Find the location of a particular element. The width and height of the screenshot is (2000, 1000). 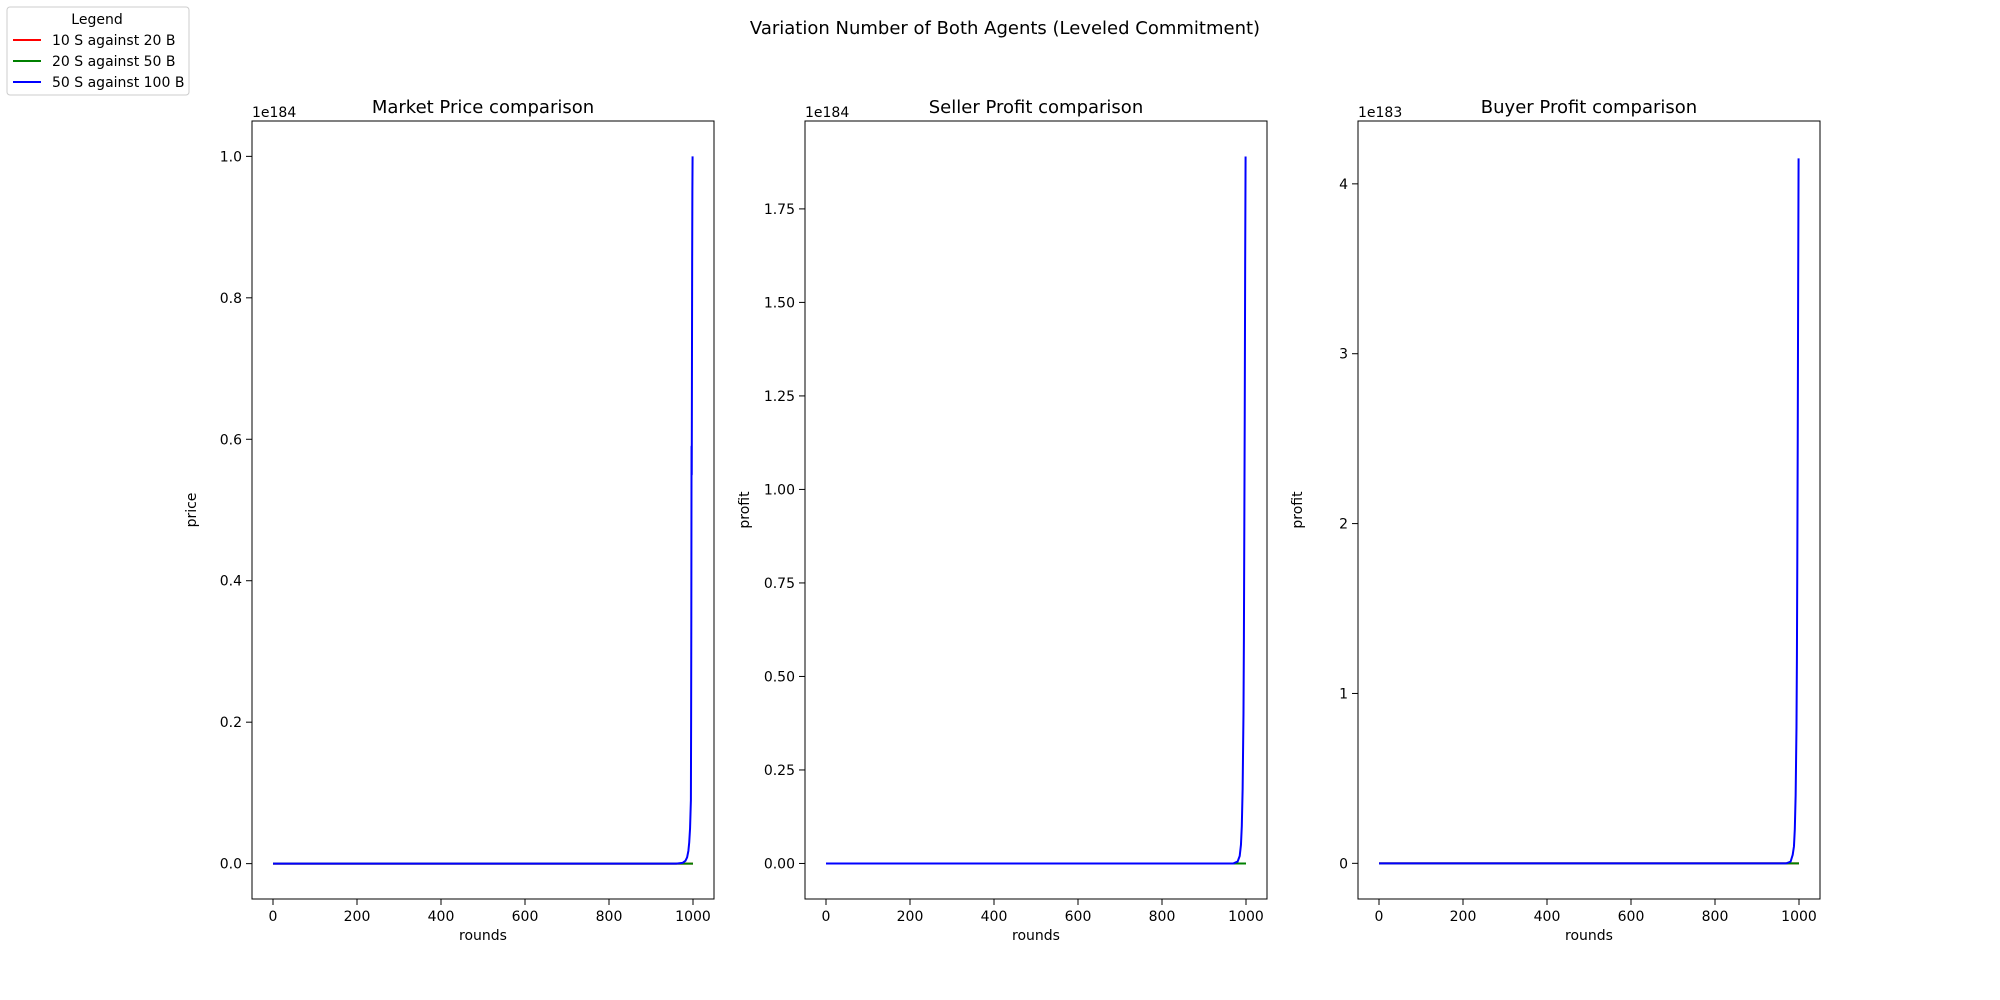

market-price-comparison-series-group is located at coordinates (483, 510).